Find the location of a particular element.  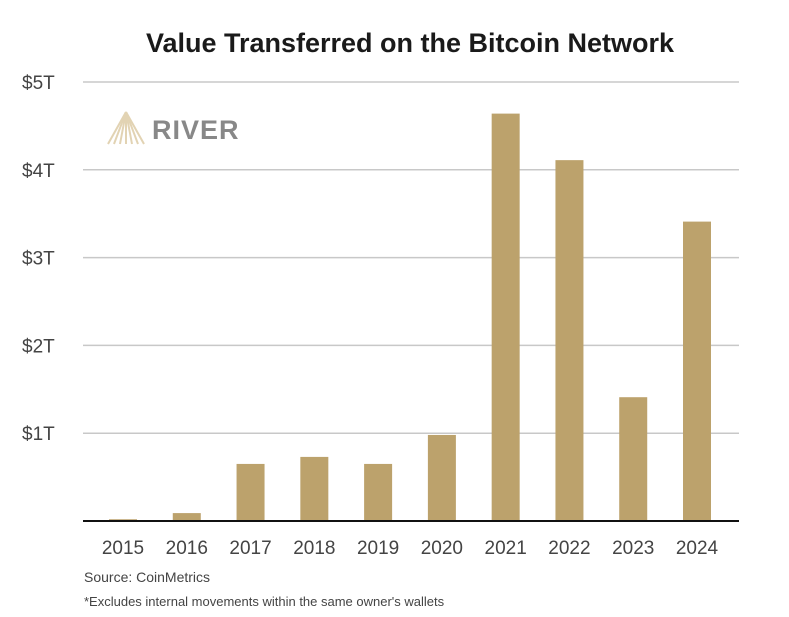

y-tick-label: $4T is located at coordinates (38, 171).